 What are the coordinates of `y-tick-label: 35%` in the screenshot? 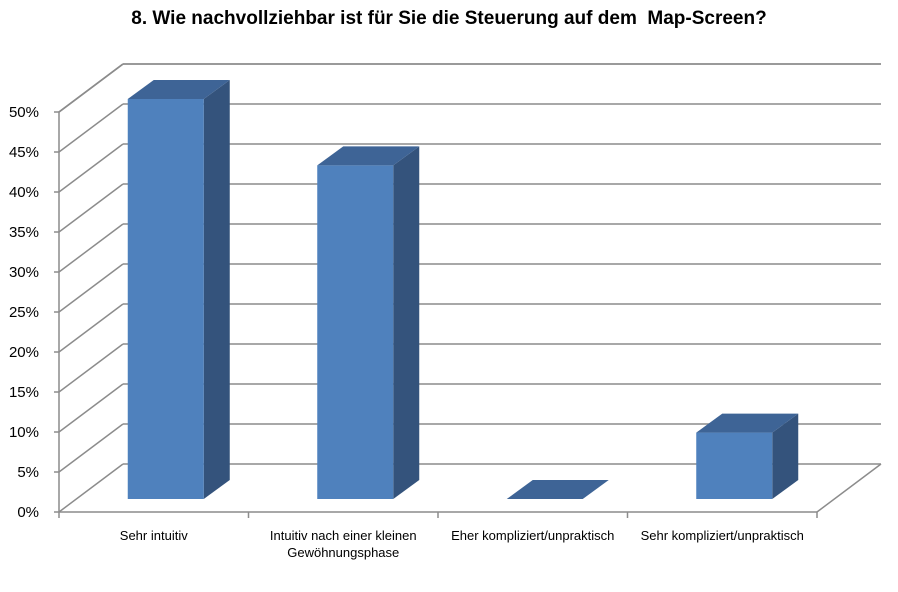 It's located at (24, 232).